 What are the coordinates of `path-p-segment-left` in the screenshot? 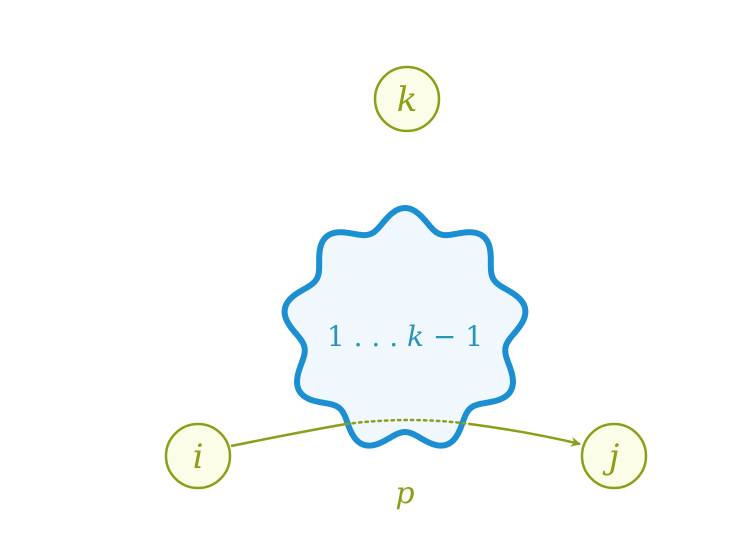 It's located at (288, 435).